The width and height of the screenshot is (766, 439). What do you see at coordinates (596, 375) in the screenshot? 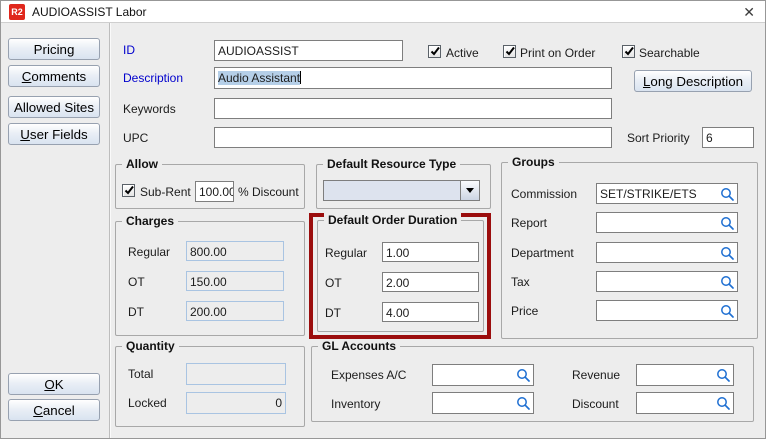
I see `revenue-label: Revenue` at bounding box center [596, 375].